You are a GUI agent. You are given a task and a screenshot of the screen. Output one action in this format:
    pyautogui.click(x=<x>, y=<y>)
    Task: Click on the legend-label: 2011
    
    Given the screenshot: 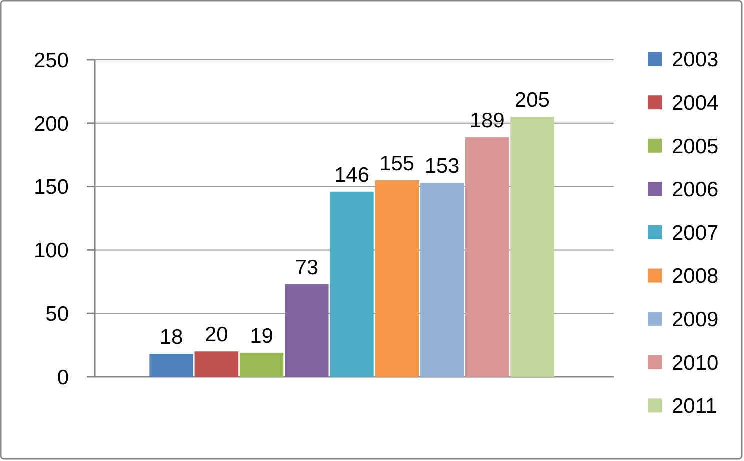 What is the action you would take?
    pyautogui.click(x=695, y=406)
    